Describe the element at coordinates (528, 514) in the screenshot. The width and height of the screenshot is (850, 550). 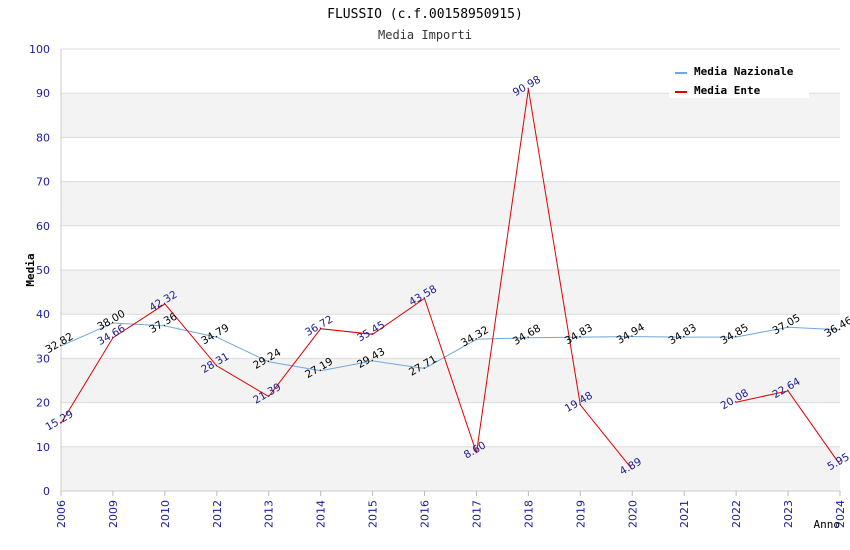
I see `x-tick-label: 2018` at that location.